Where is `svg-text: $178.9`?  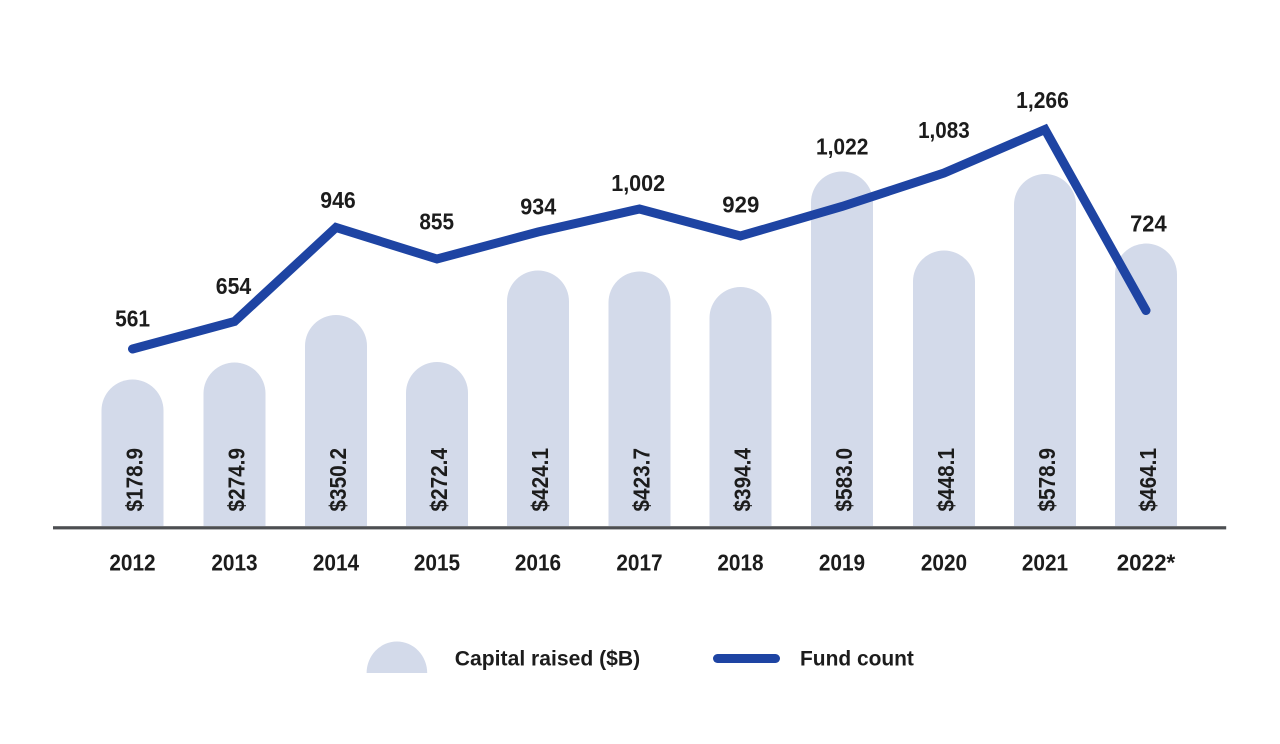 svg-text: $178.9 is located at coordinates (135, 480).